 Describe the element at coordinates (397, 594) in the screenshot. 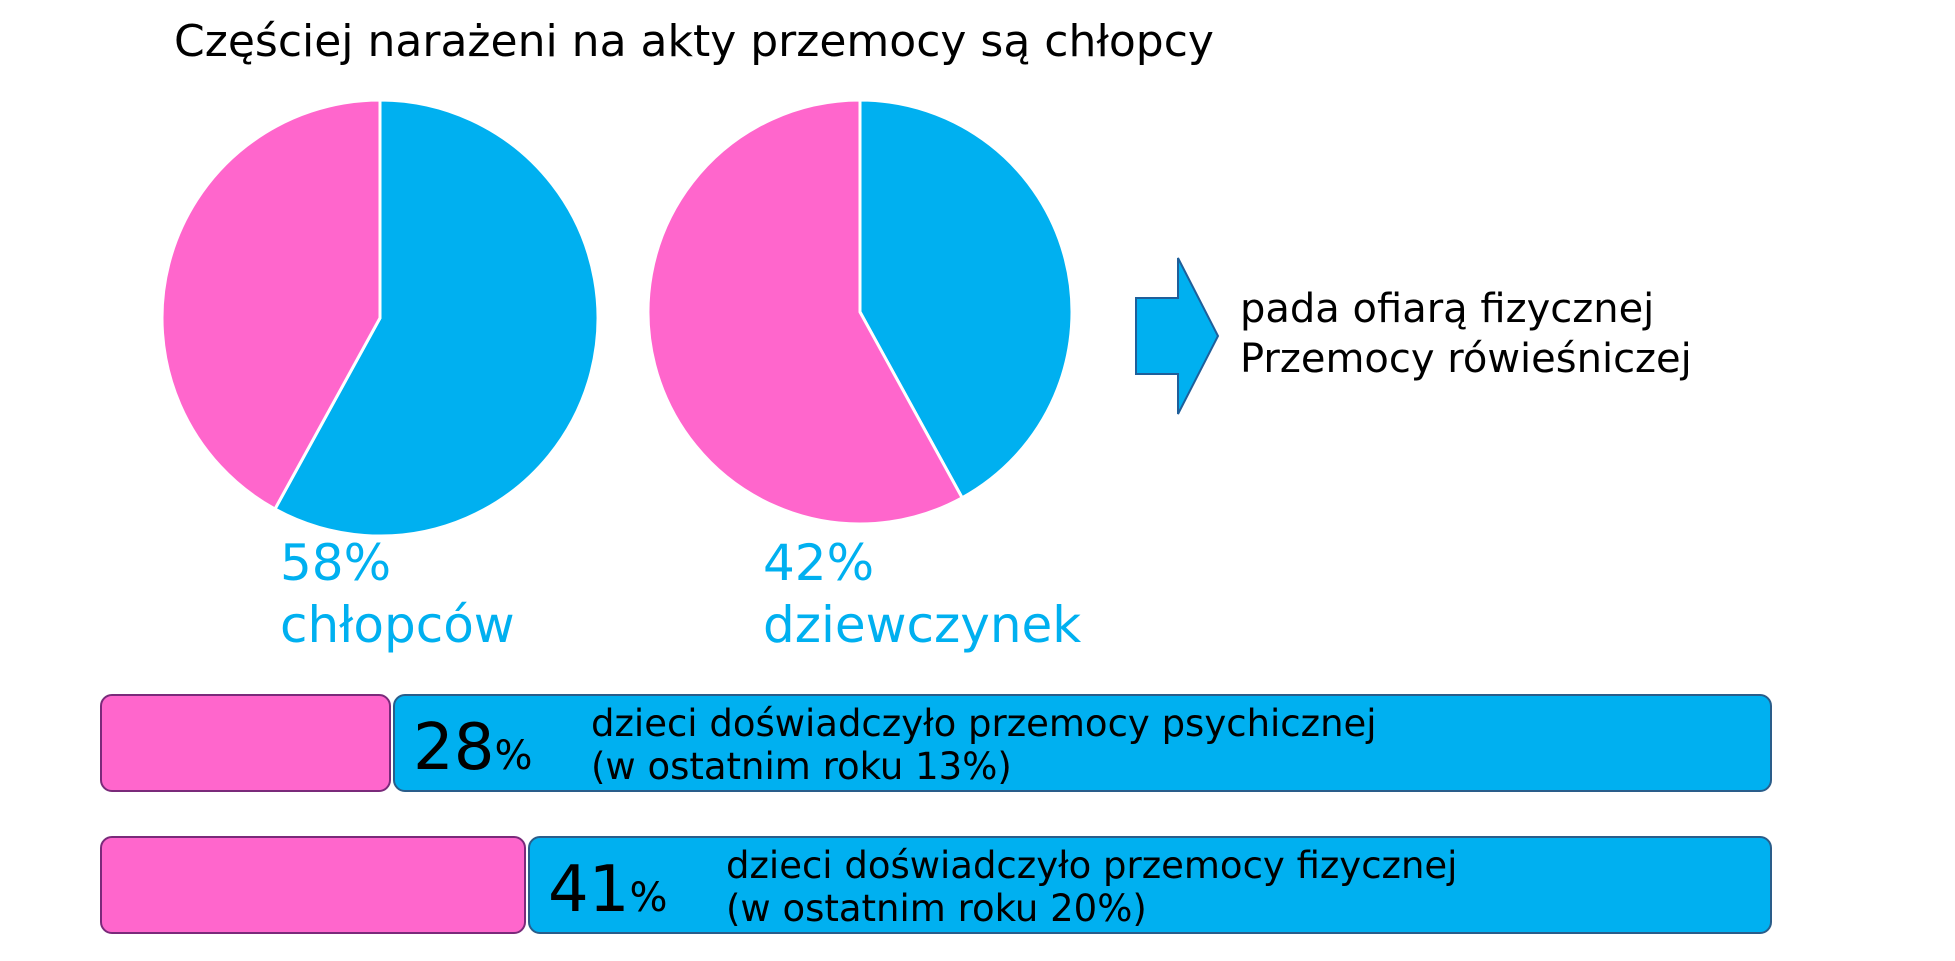

I see `pie-label-boys: 58% chłopców` at that location.